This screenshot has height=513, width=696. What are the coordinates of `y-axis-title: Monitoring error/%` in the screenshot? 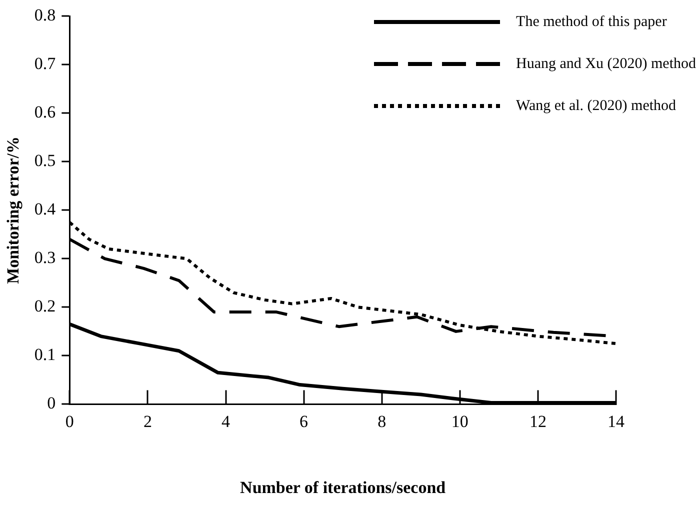 It's located at (13, 210).